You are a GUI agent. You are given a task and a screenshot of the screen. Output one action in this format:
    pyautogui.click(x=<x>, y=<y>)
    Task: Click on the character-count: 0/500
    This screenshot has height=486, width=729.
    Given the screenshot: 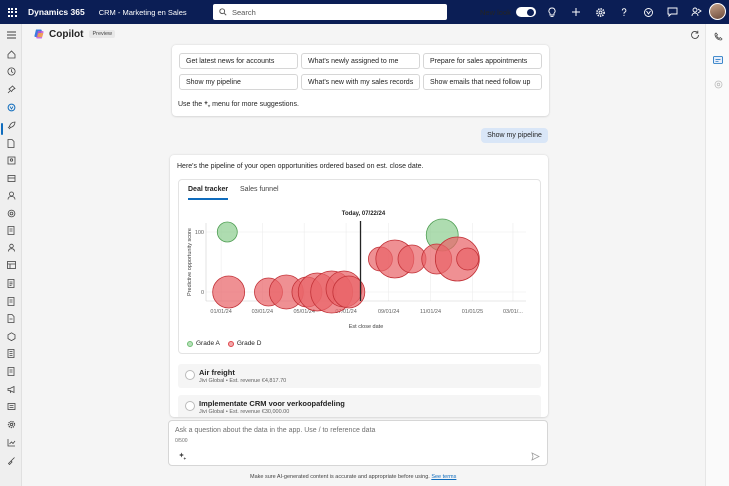 What is the action you would take?
    pyautogui.click(x=181, y=441)
    